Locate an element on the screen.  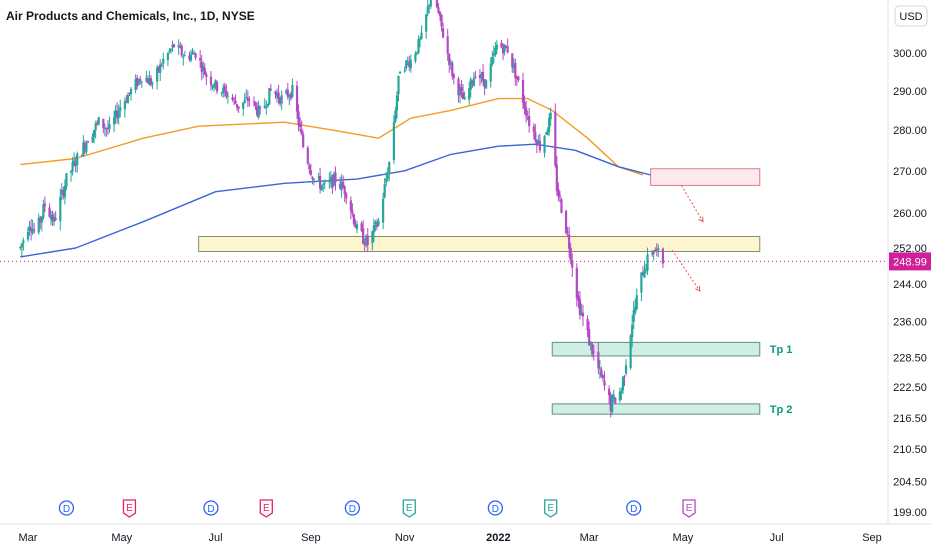
currency-button: USD is located at coordinates (911, 16).